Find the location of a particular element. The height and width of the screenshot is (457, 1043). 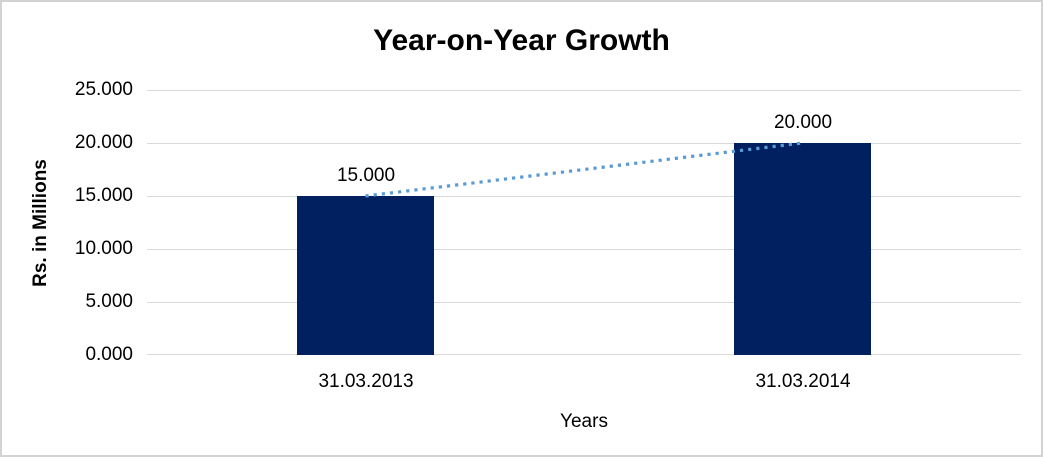

y-tick-label: 10.000 is located at coordinates (103, 248).